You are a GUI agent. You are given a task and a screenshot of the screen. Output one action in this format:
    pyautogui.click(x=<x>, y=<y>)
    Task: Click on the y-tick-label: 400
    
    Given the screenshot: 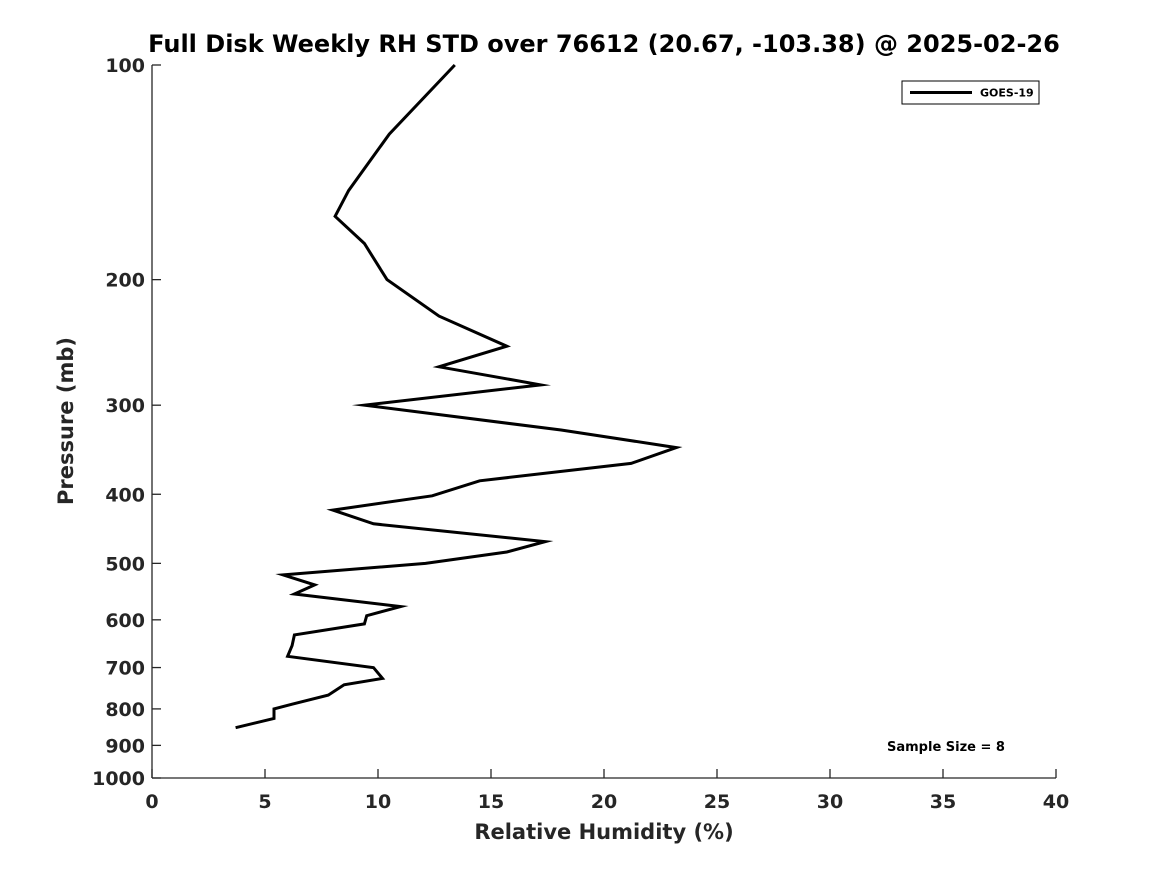 What is the action you would take?
    pyautogui.click(x=125, y=495)
    